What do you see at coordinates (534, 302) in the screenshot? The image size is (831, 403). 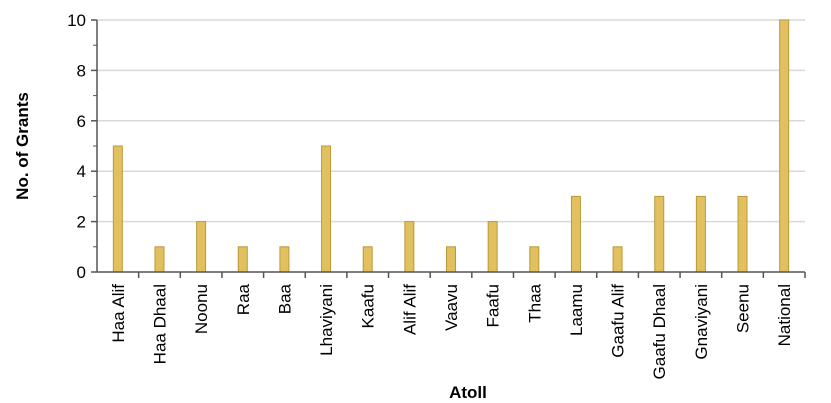 I see `x-tick-label: Thaa` at bounding box center [534, 302].